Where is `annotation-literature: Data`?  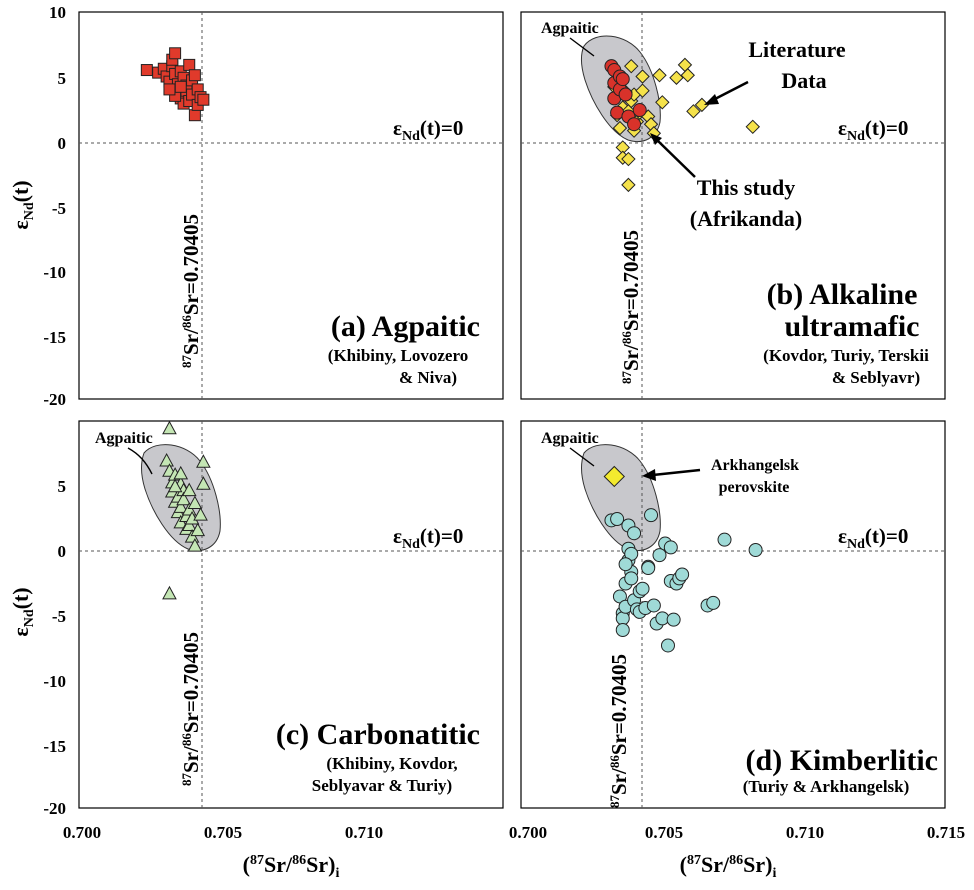 annotation-literature: Data is located at coordinates (803, 80).